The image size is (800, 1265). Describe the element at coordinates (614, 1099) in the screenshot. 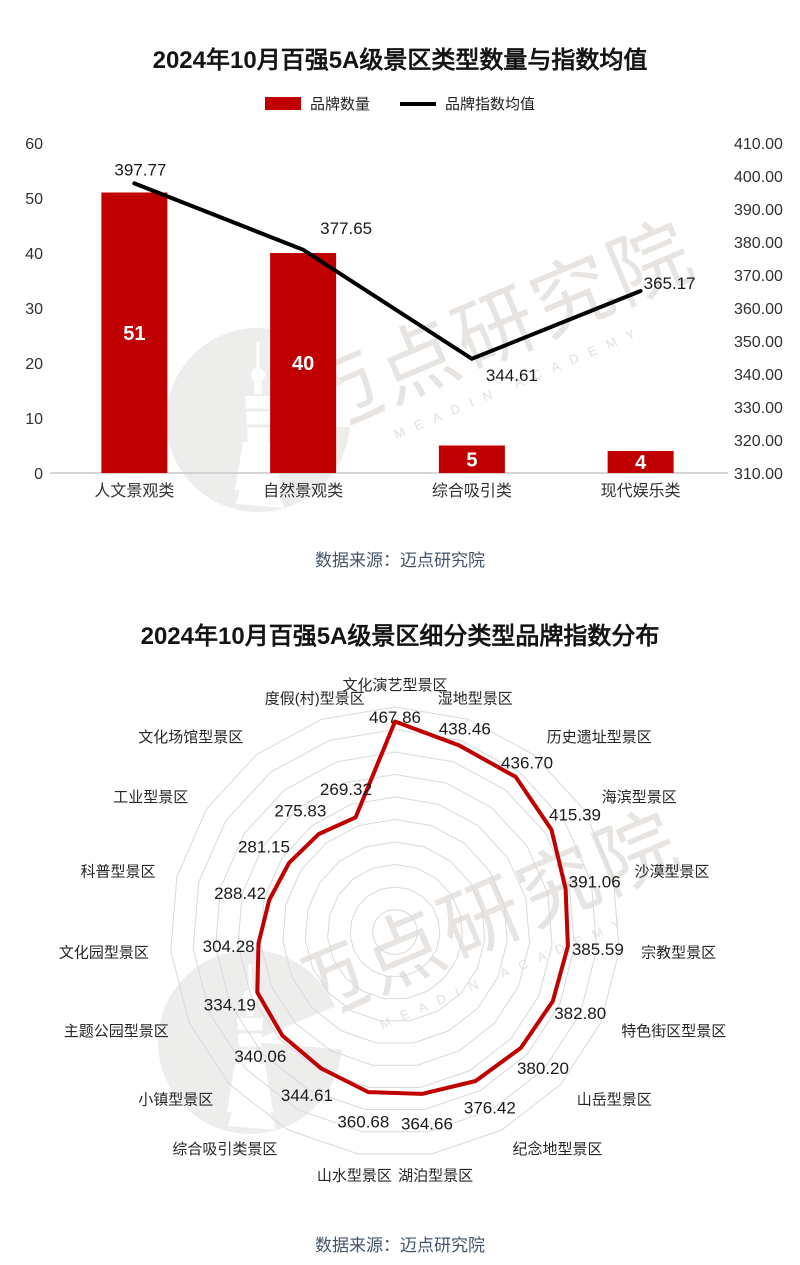

I see `radar-category-label: 山岳型景区` at that location.